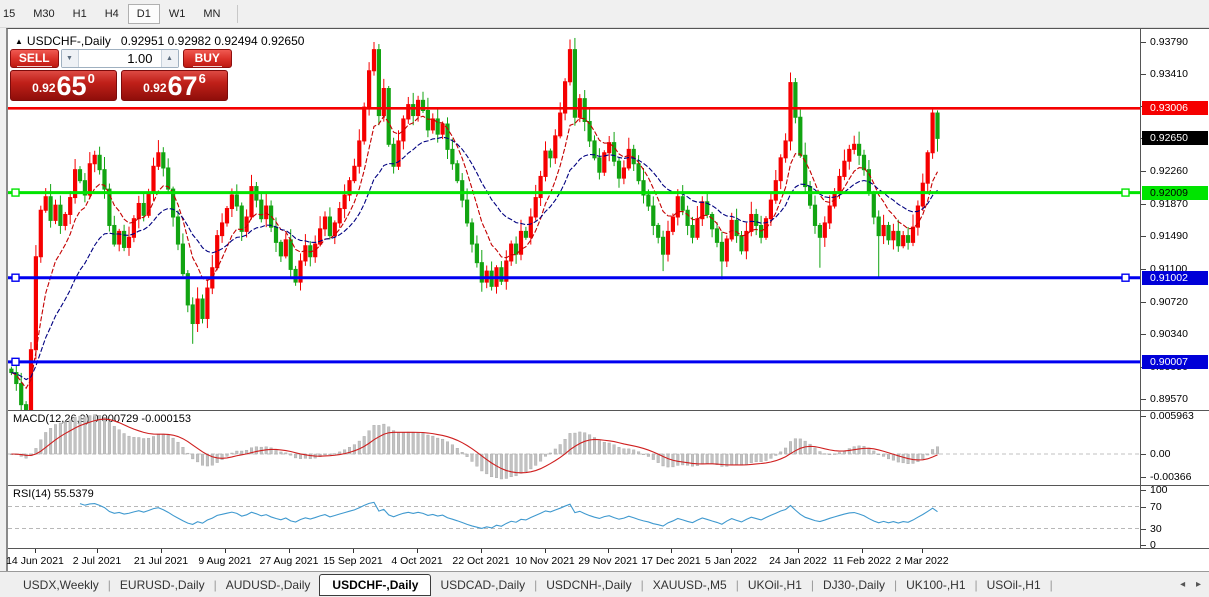 The image size is (1209, 597). What do you see at coordinates (289, 561) in the screenshot?
I see `time-axis-date-label: 27 Aug 2021` at bounding box center [289, 561].